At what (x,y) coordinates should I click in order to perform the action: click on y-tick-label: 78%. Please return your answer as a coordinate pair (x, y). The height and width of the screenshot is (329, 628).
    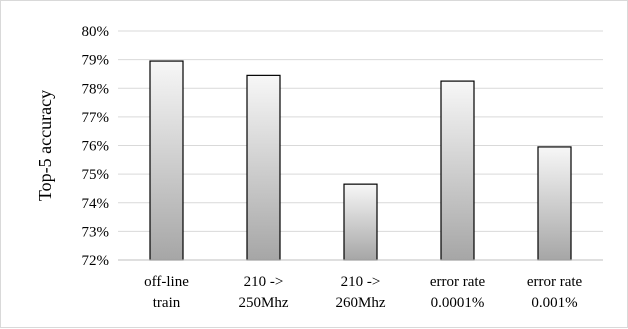
    Looking at the image, I should click on (96, 89).